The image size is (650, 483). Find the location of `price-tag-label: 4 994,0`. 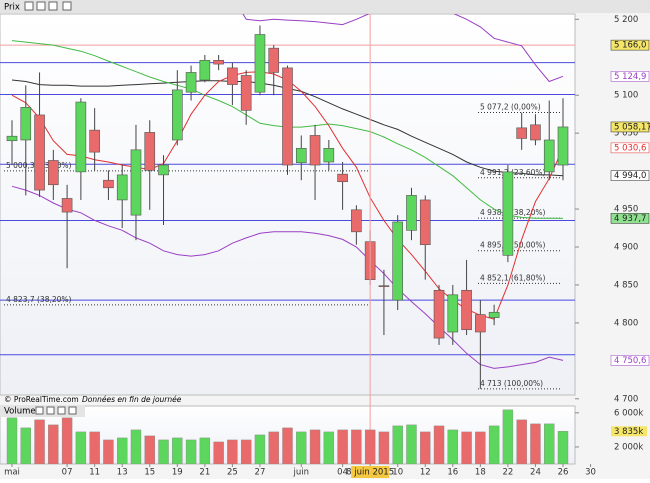

price-tag-label: 4 994,0 is located at coordinates (630, 176).